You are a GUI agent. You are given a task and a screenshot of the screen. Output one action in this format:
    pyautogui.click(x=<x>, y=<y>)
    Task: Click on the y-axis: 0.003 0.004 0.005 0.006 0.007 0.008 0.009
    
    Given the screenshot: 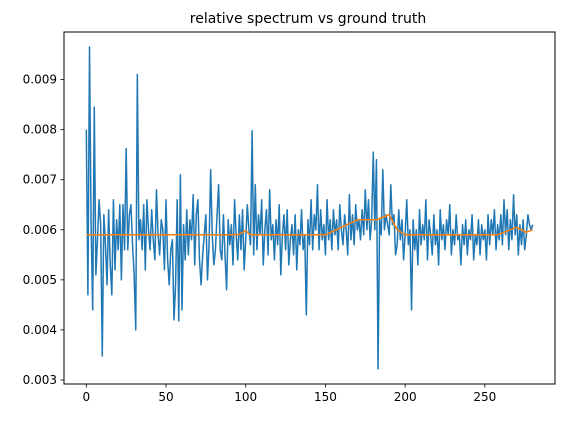 What is the action you would take?
    pyautogui.click(x=43, y=230)
    